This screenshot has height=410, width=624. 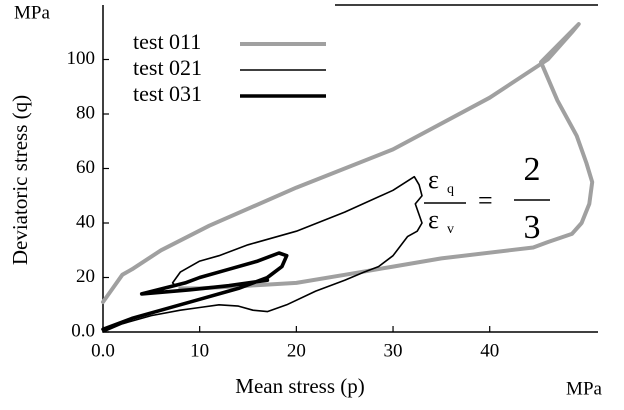 I want to click on x-tick-label: 0.0, so click(x=103, y=350).